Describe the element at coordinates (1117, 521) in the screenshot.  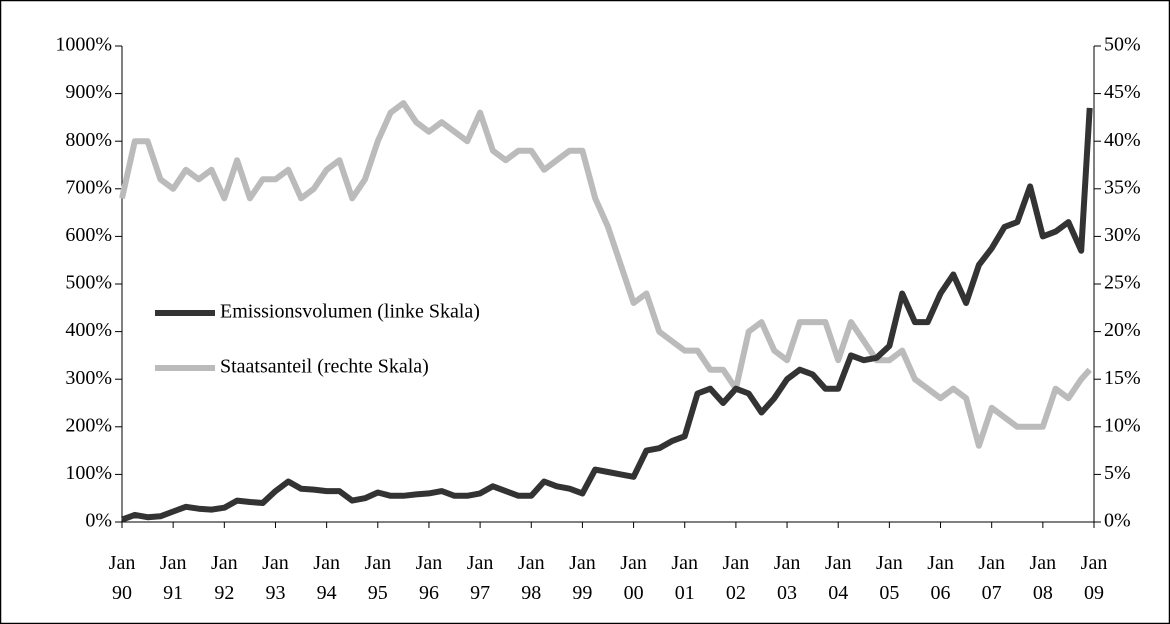
I see `y2-tick-label: 0%` at that location.